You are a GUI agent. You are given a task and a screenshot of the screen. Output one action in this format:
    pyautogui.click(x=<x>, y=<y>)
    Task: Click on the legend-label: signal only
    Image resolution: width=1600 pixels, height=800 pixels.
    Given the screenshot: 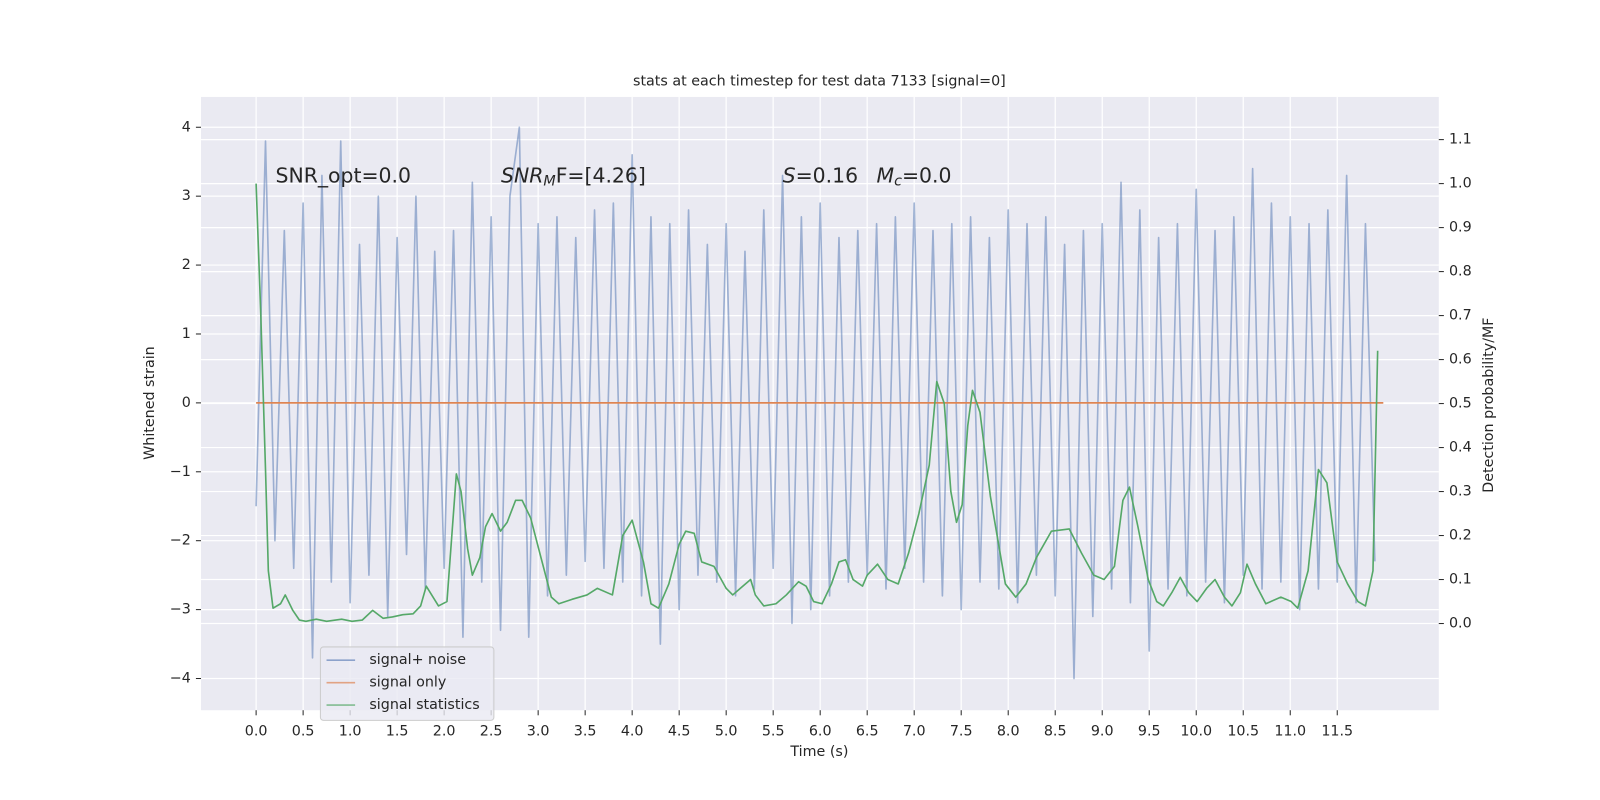 What is the action you would take?
    pyautogui.click(x=407, y=683)
    